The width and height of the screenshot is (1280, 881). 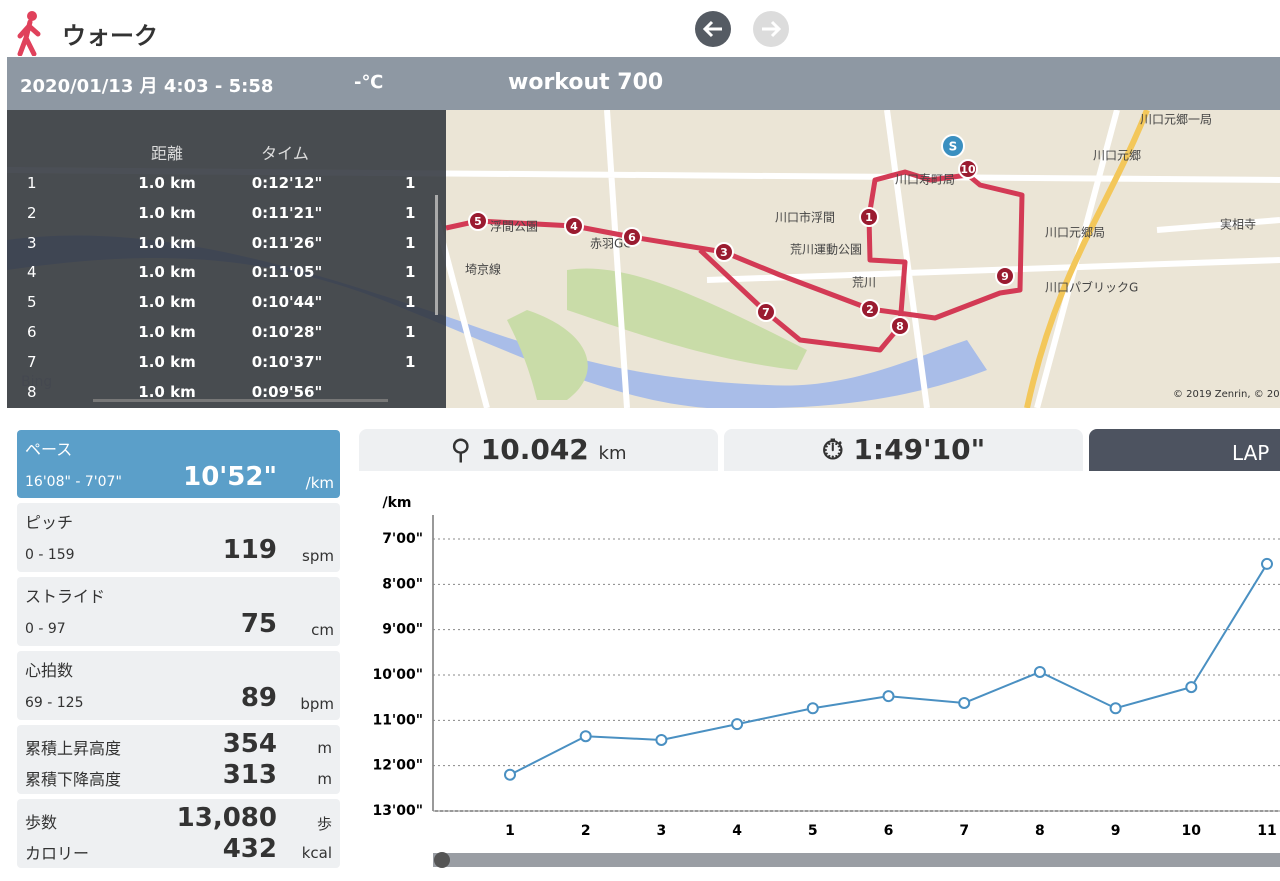 What do you see at coordinates (643, 83) in the screenshot?
I see `info-bar` at bounding box center [643, 83].